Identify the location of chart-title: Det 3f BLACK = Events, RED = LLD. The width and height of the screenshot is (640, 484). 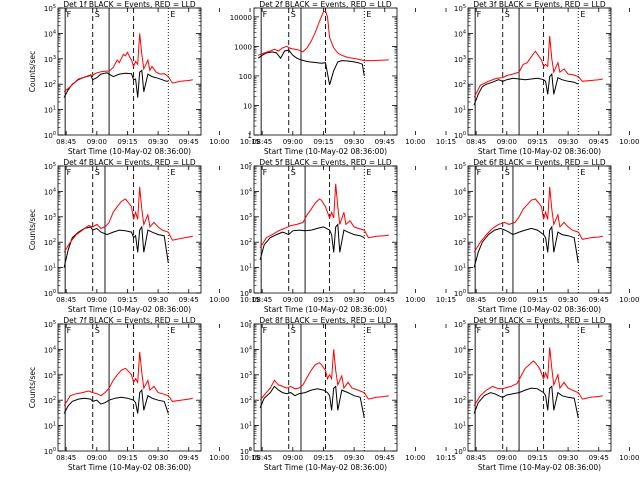
(539, 4).